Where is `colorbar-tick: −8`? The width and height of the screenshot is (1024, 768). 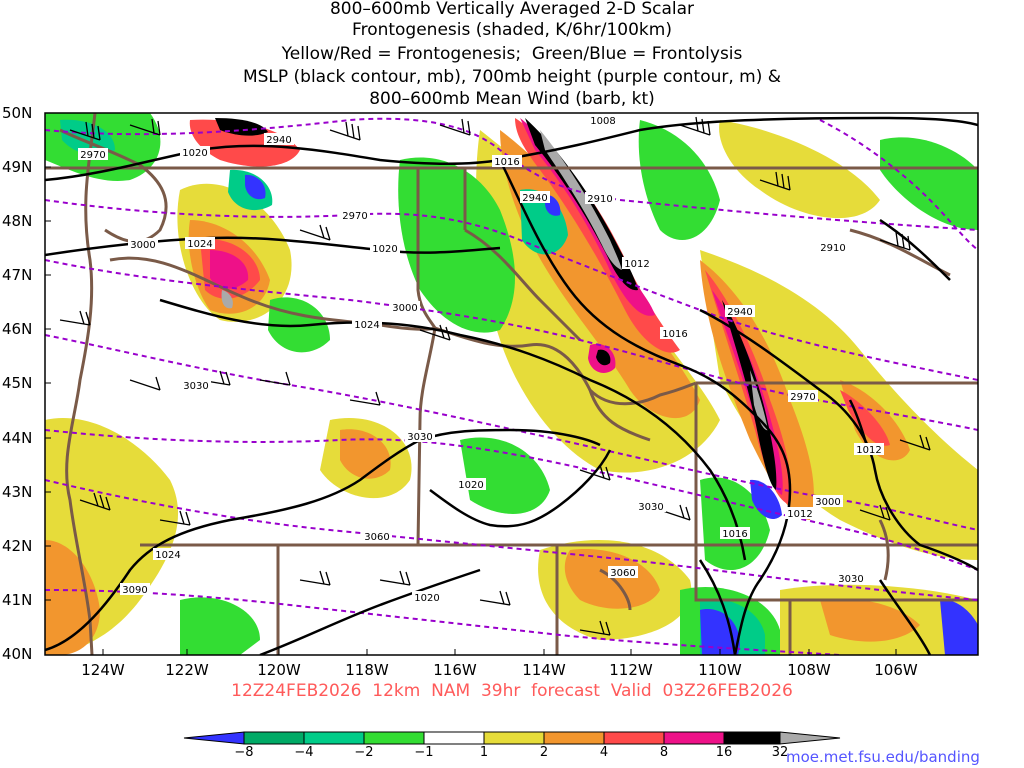
colorbar-tick: −8 is located at coordinates (244, 752).